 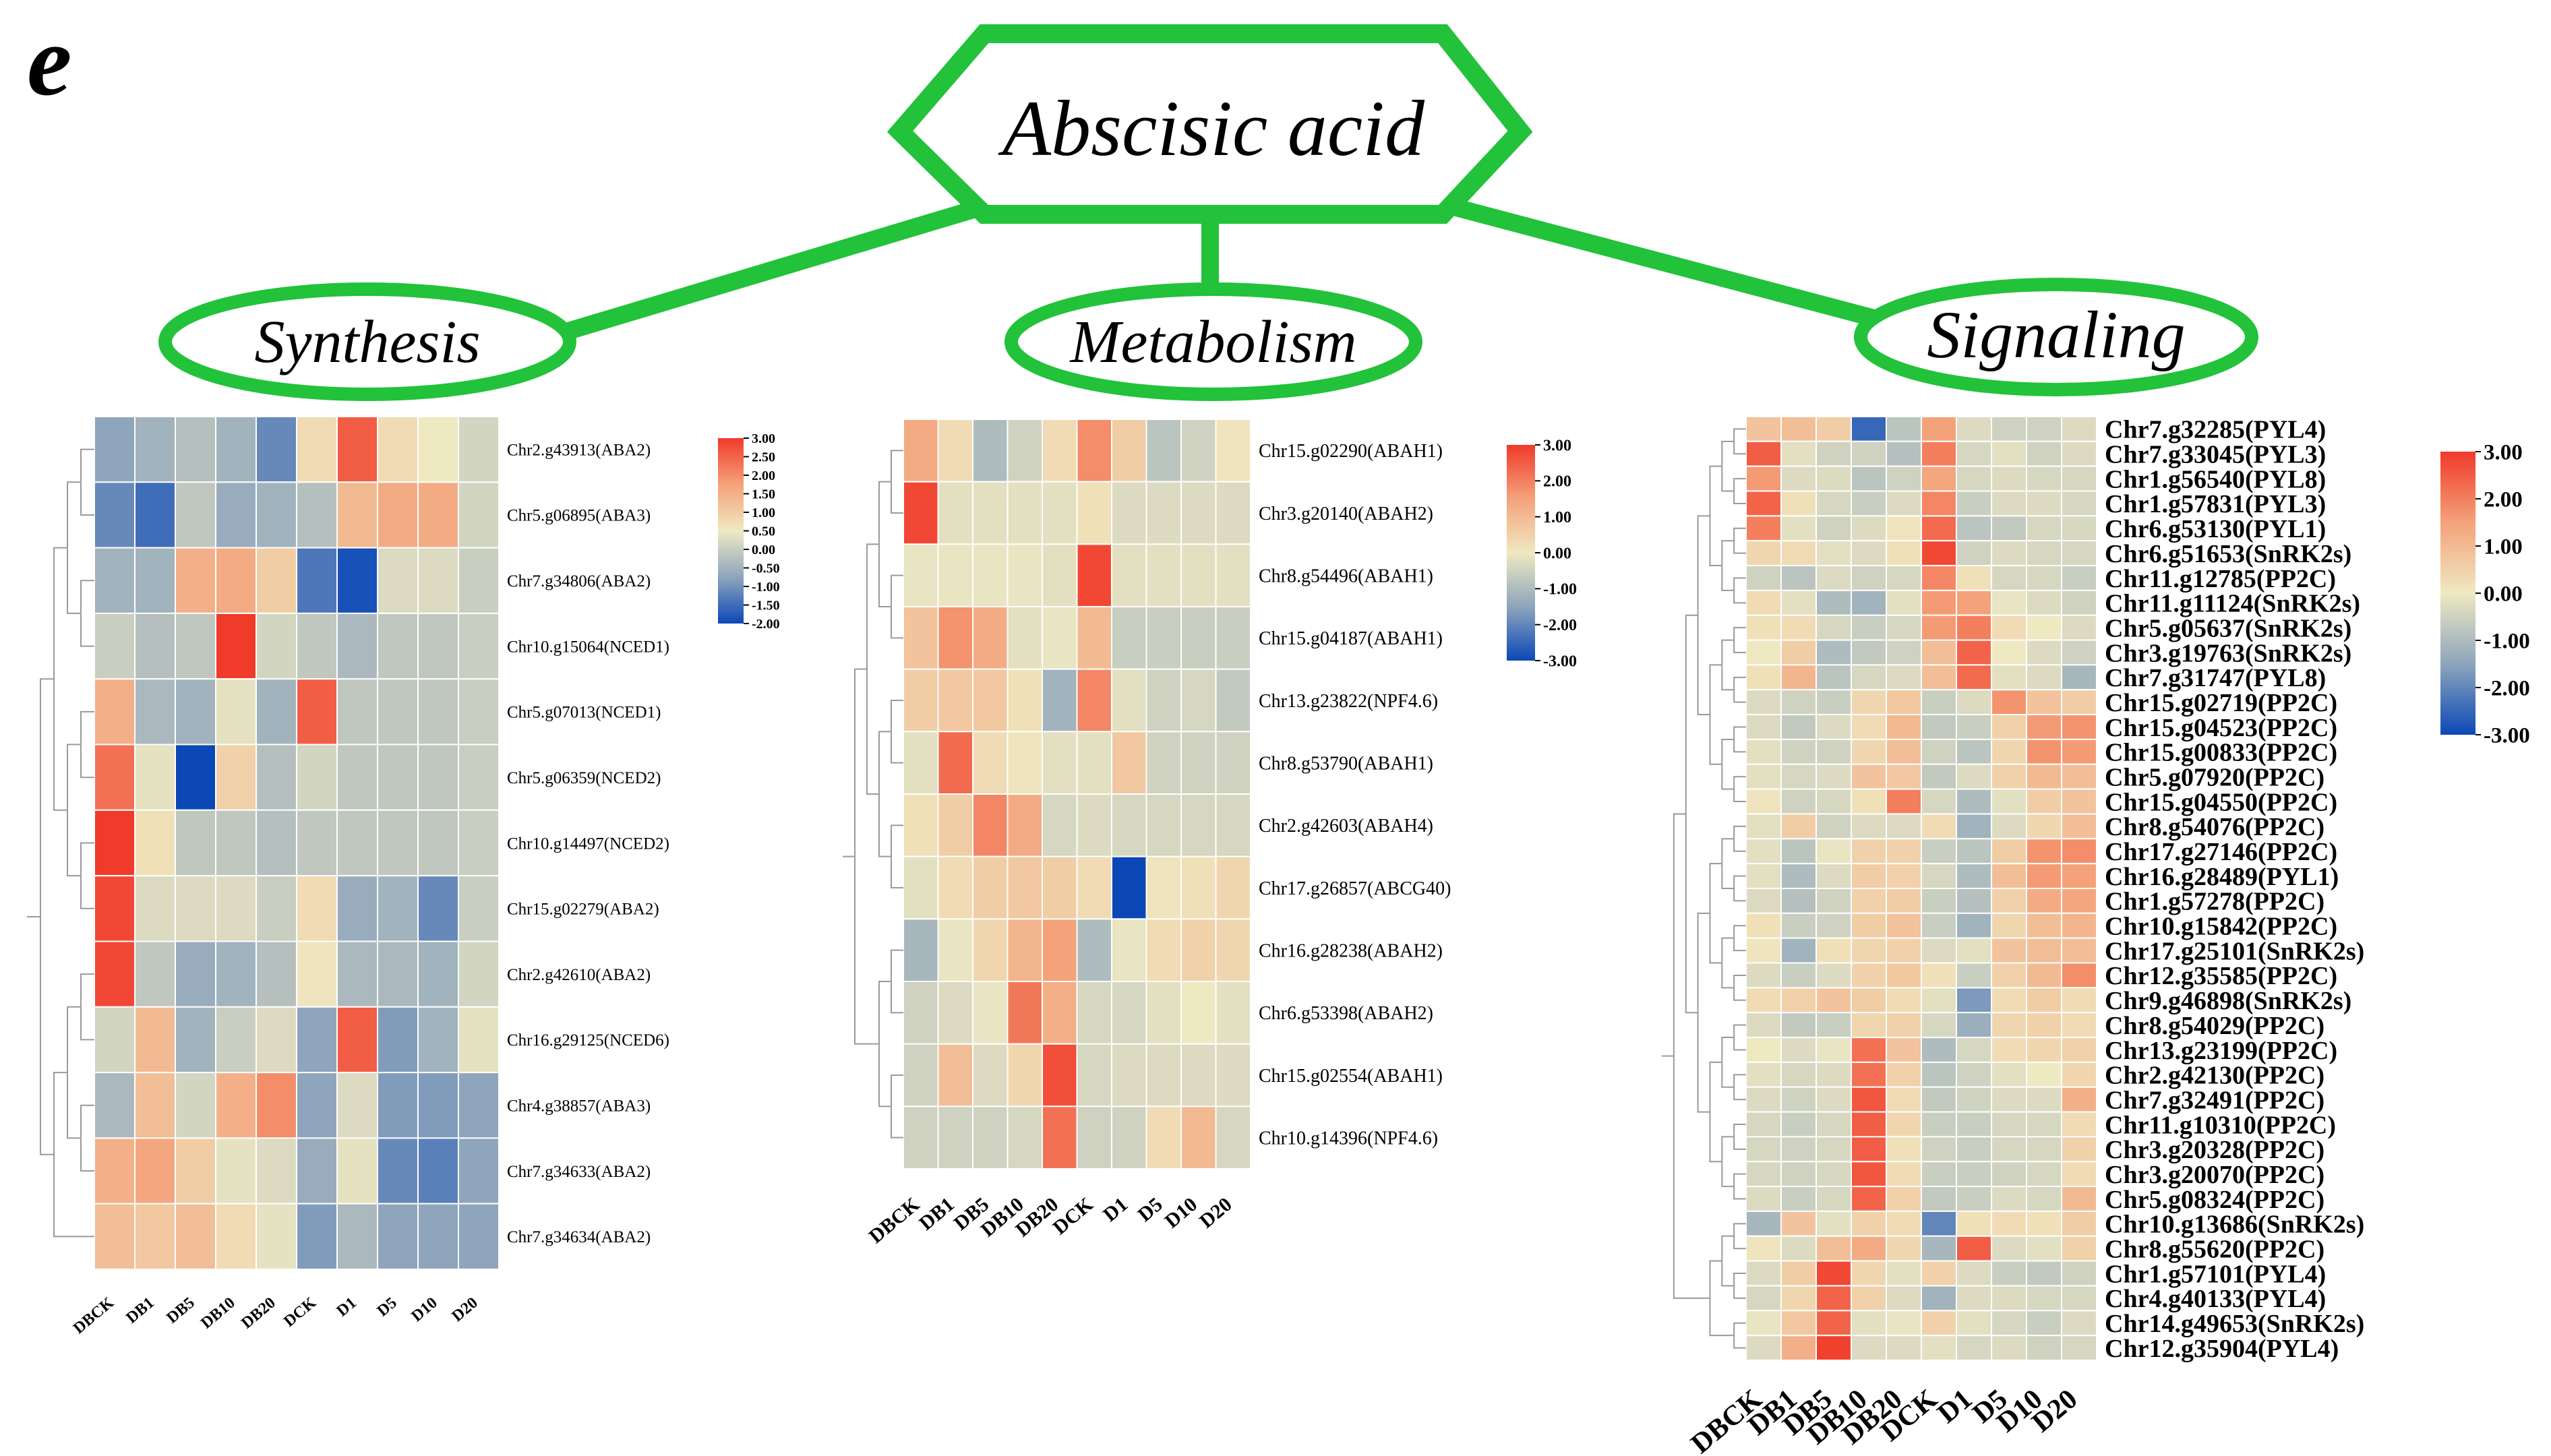 What do you see at coordinates (2234, 1225) in the screenshot?
I see `row-label: Chr10.g13686(SnRK2s)` at bounding box center [2234, 1225].